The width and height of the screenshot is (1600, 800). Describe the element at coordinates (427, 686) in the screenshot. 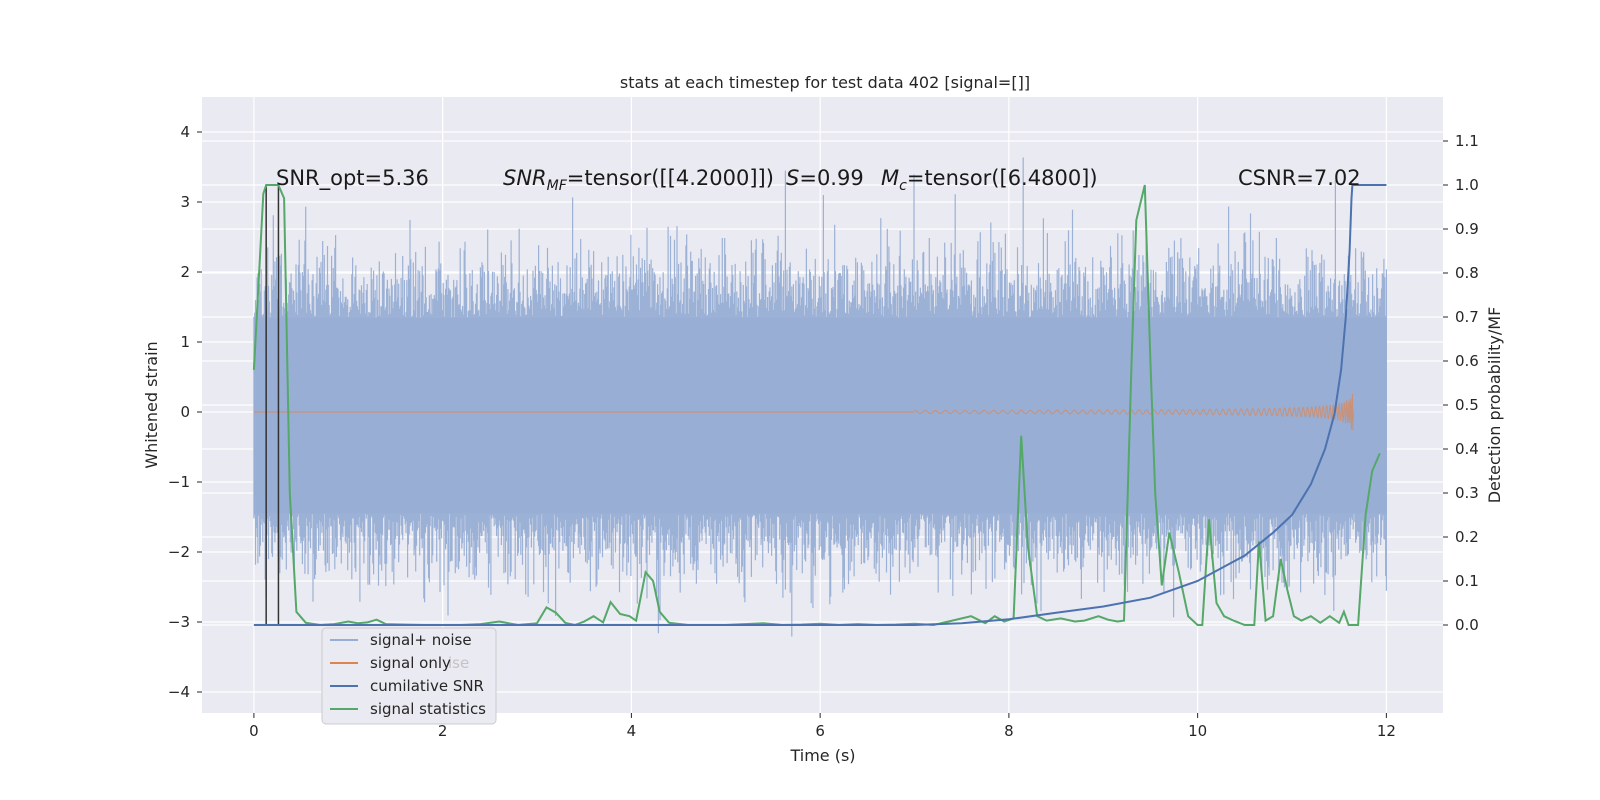

I see `legend-label-cumulative: cumilative SNR` at that location.